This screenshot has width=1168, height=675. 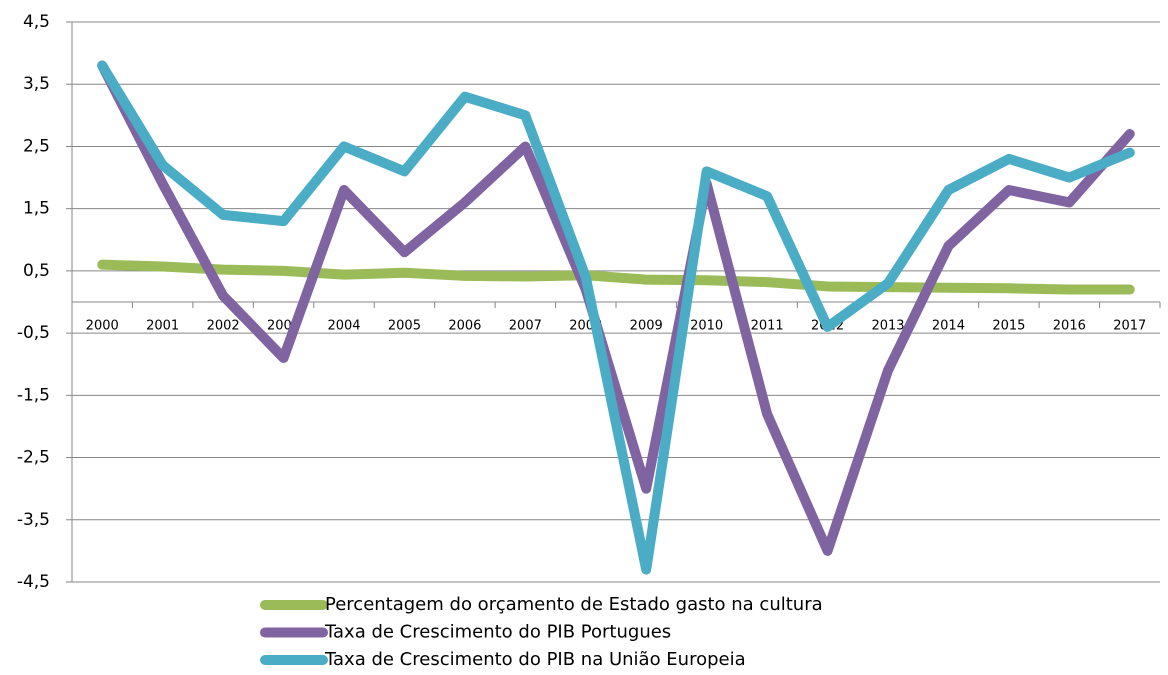 I want to click on y-tick-label: 3,5, so click(x=36, y=84).